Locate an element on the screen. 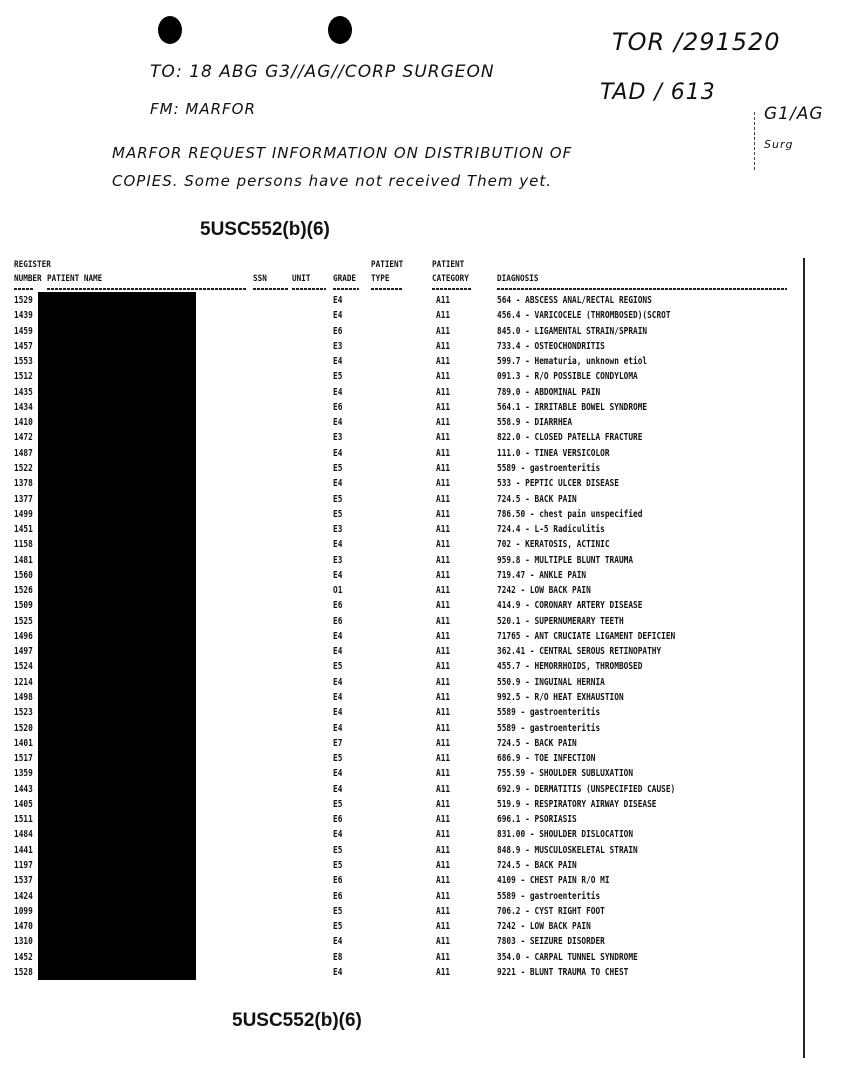  right-margin-line is located at coordinates (804, 658).